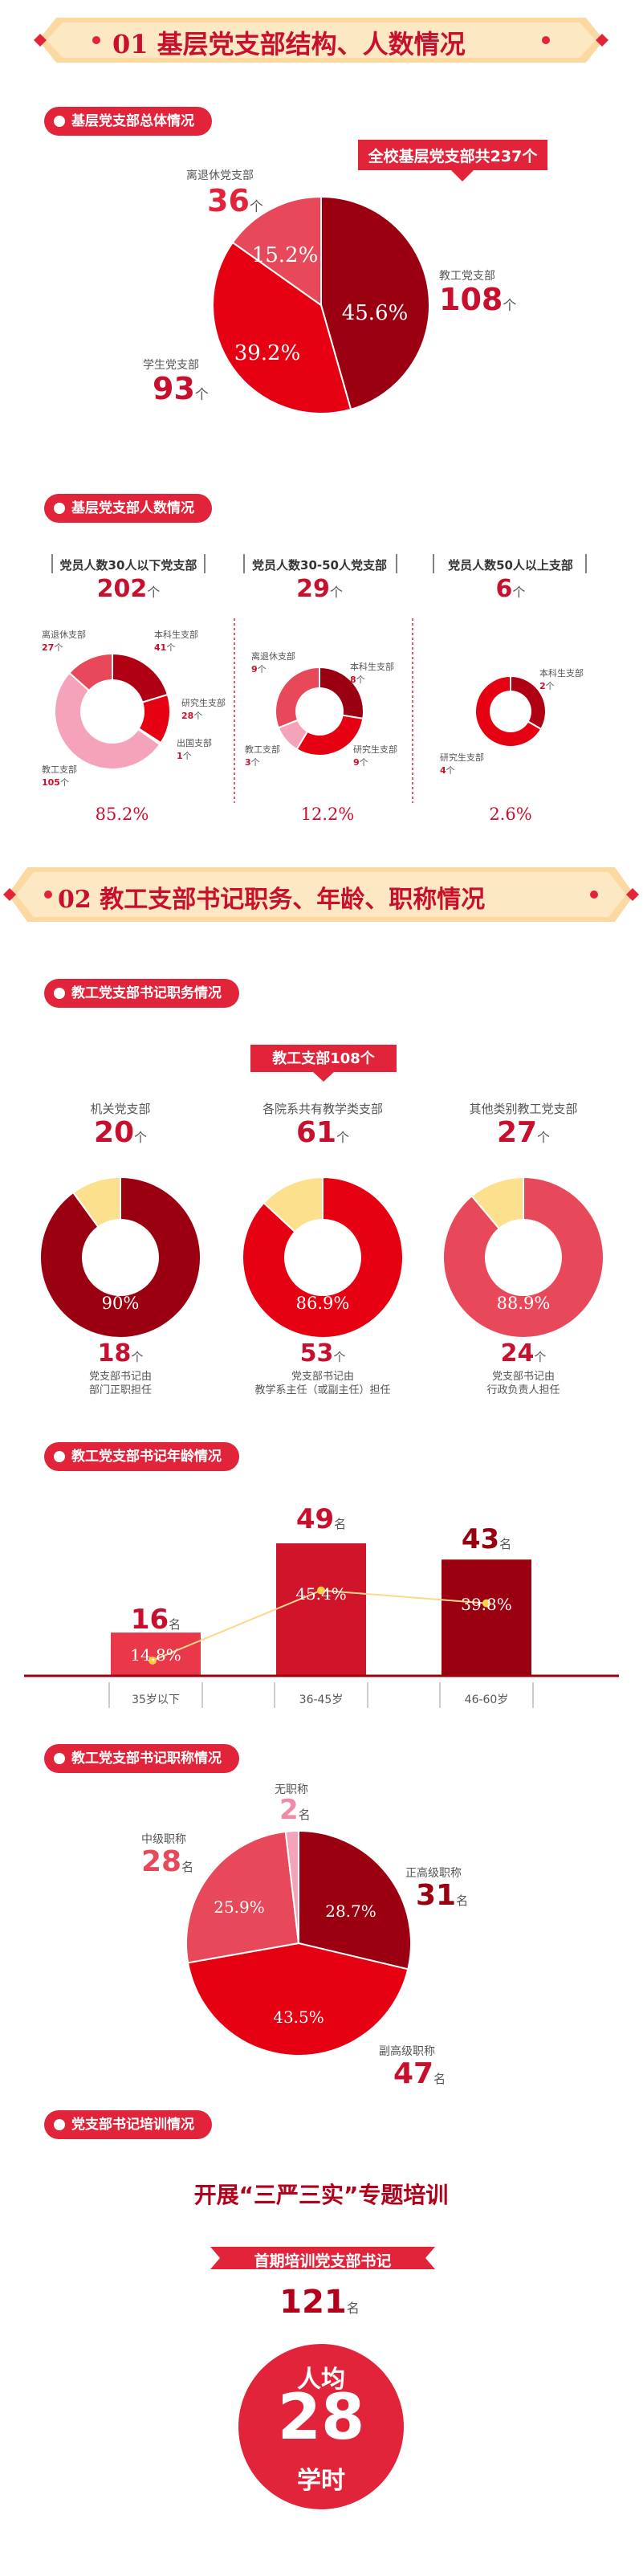 This screenshot has width=643, height=2576. Describe the element at coordinates (59, 776) in the screenshot. I see `d1-label-faculty: 教工支部 105个` at that location.